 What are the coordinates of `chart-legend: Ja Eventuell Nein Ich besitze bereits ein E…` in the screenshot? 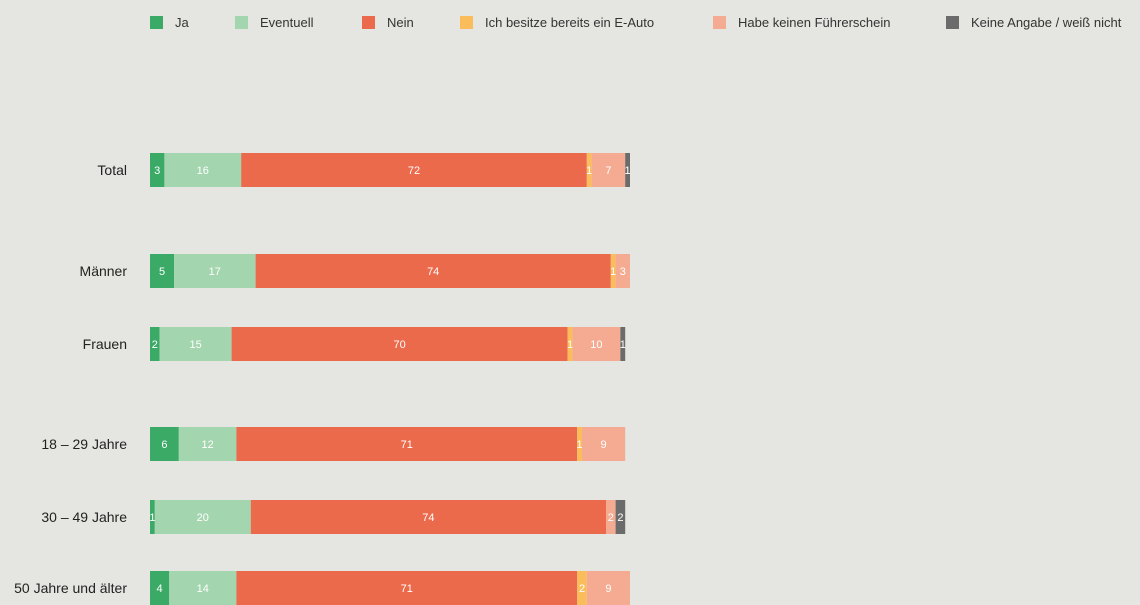 It's located at (570, 22).